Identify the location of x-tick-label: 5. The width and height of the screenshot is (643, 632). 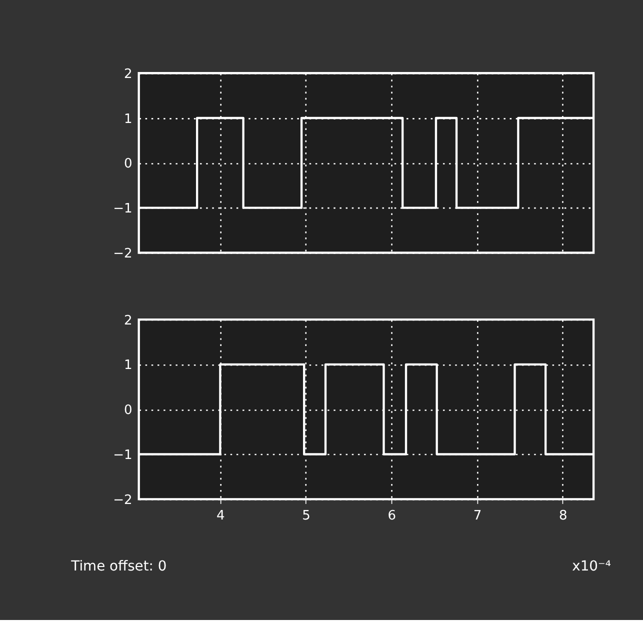
(306, 516).